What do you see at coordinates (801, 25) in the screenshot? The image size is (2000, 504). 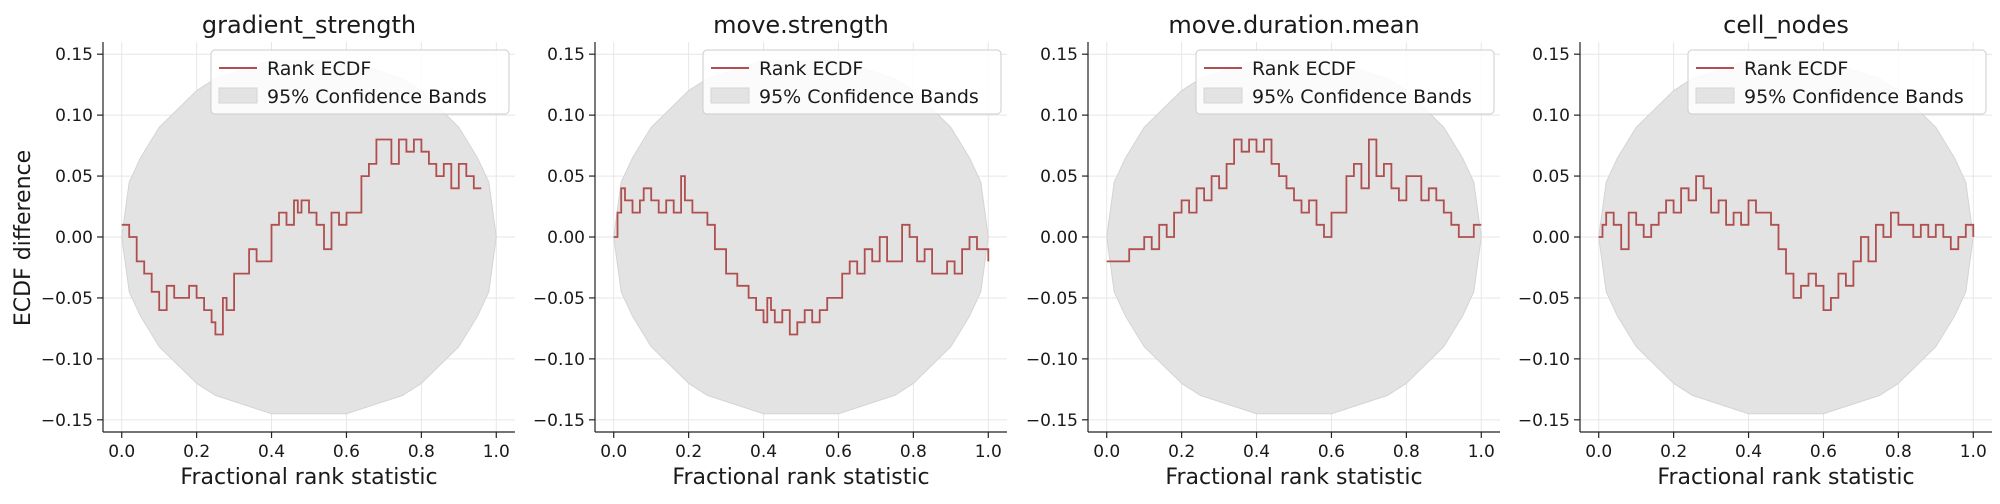 I see `panel-title: move.strength` at bounding box center [801, 25].